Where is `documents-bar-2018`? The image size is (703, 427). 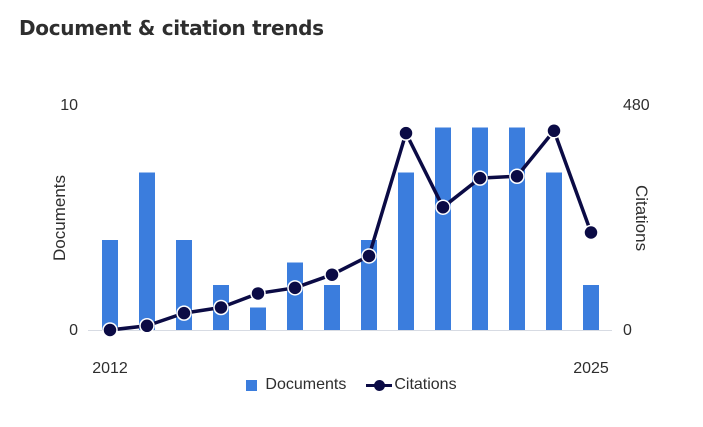 documents-bar-2018 is located at coordinates (332, 307).